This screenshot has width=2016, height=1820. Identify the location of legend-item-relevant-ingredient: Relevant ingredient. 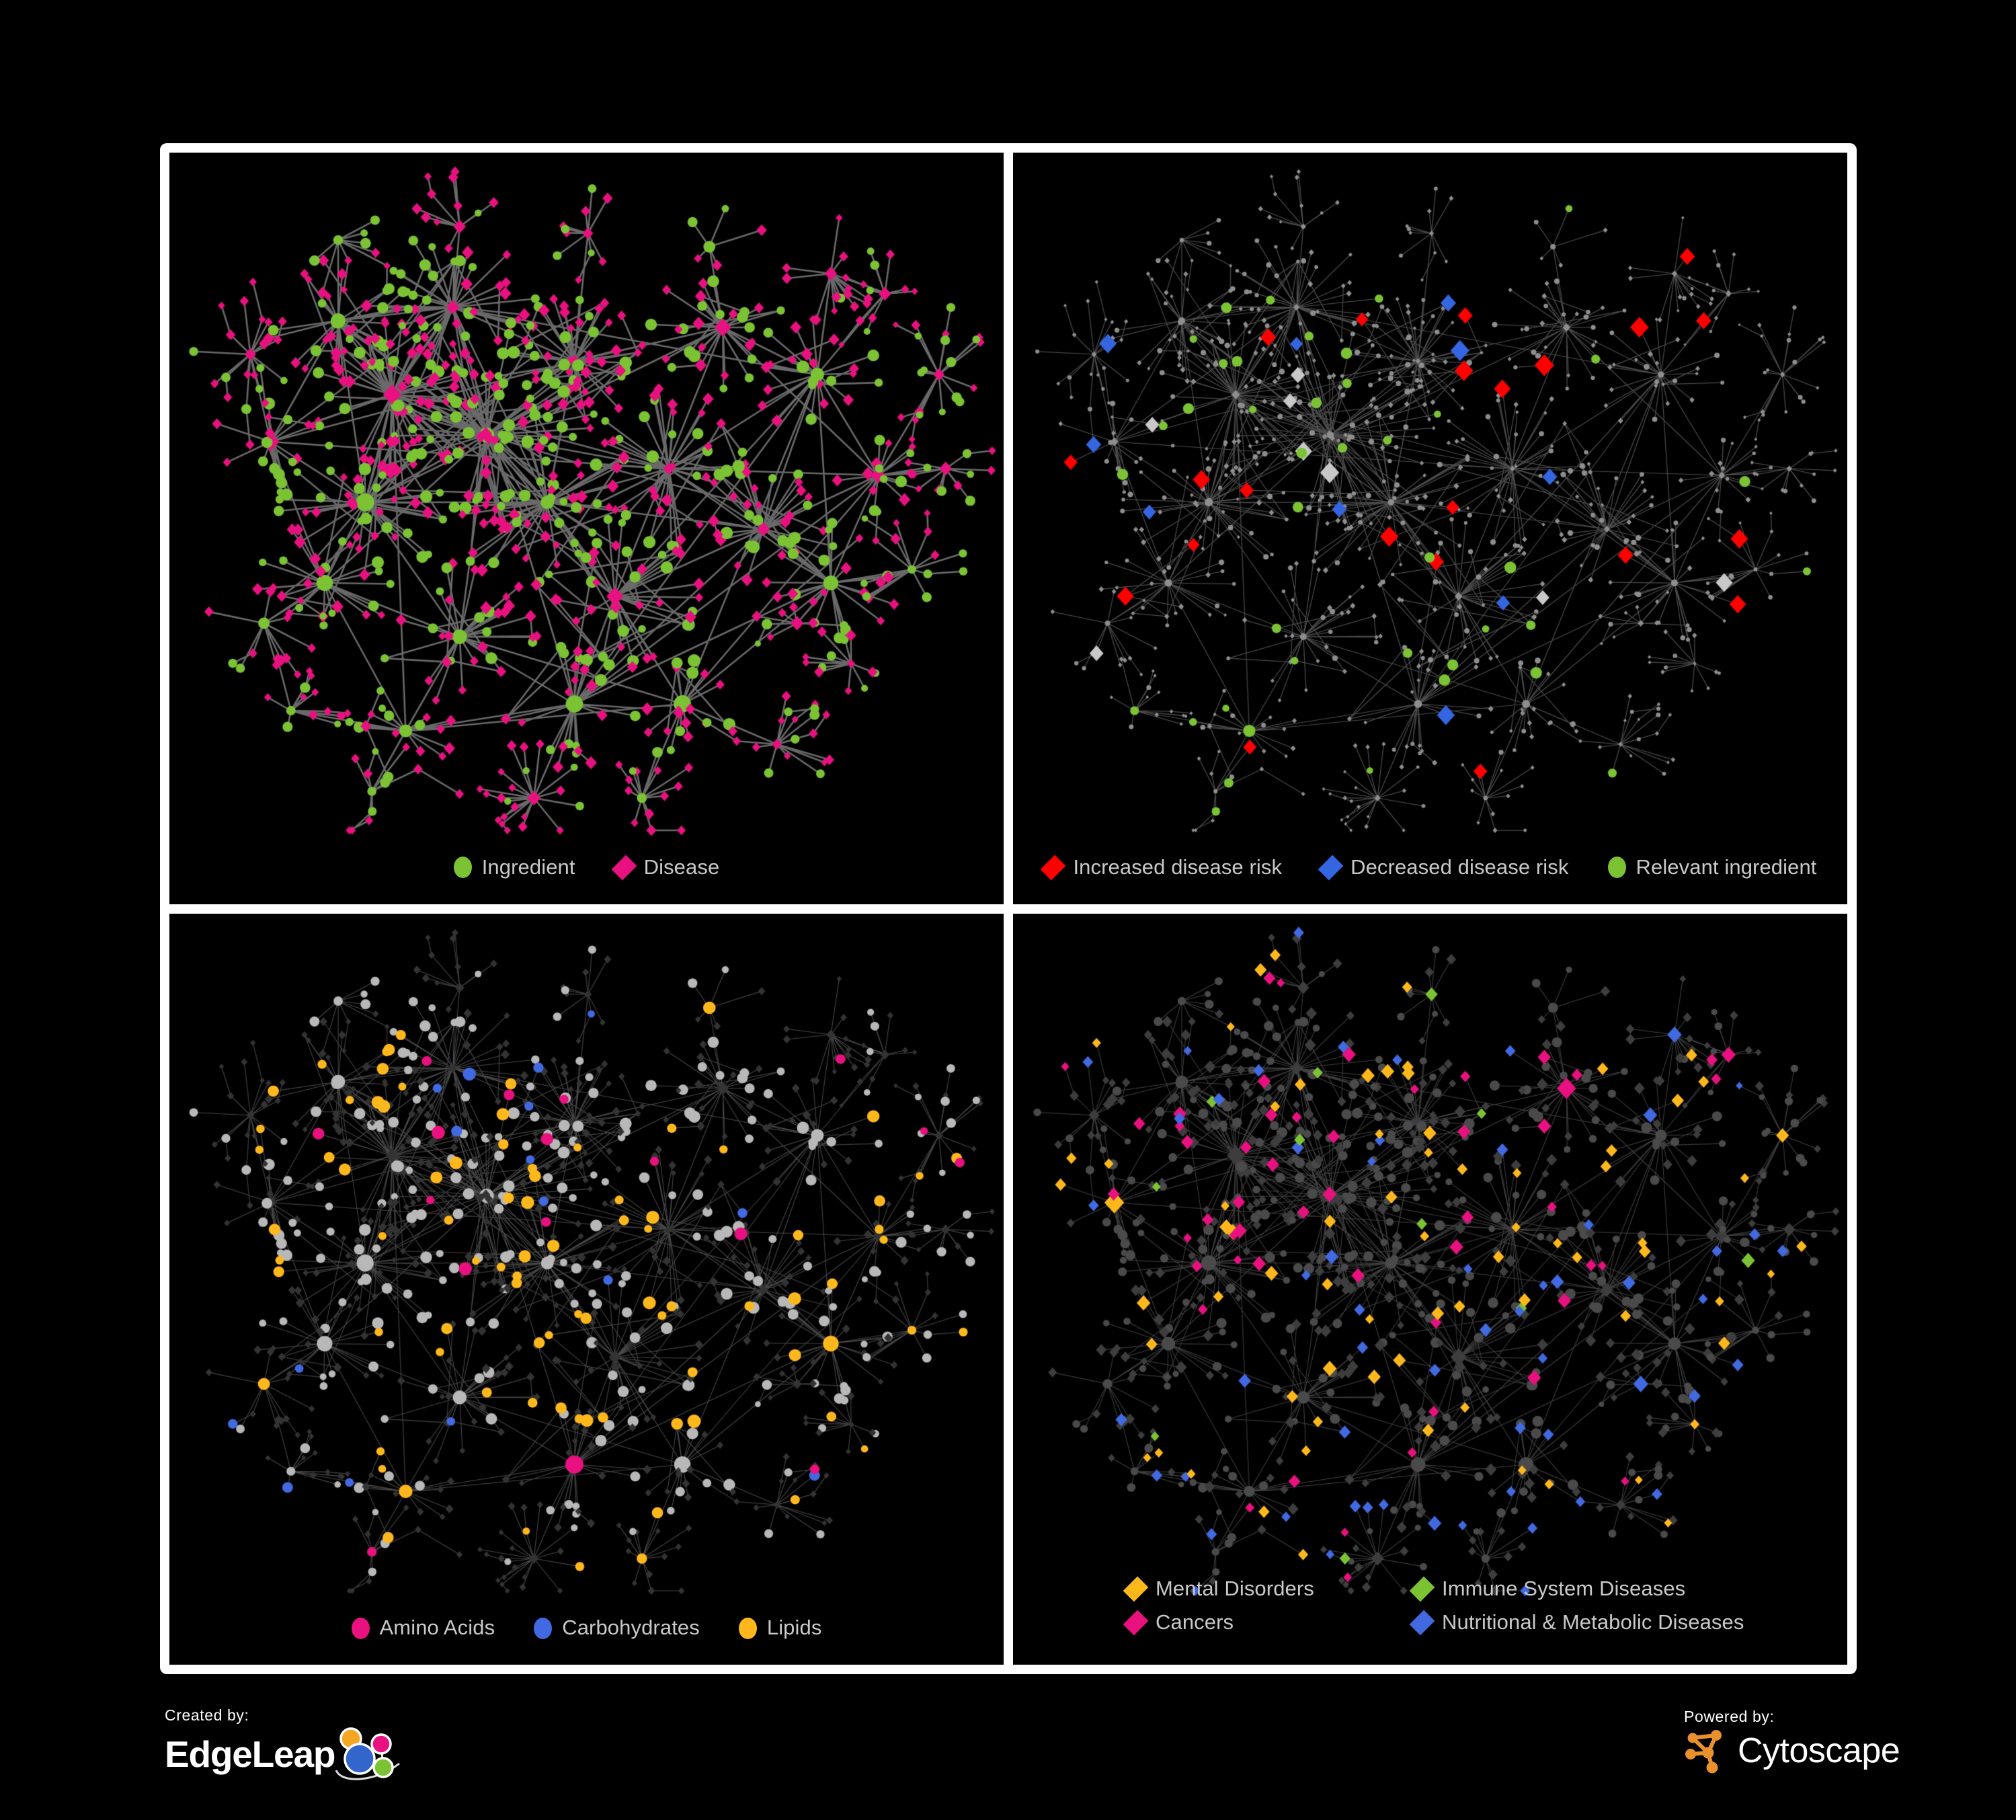
(1712, 867).